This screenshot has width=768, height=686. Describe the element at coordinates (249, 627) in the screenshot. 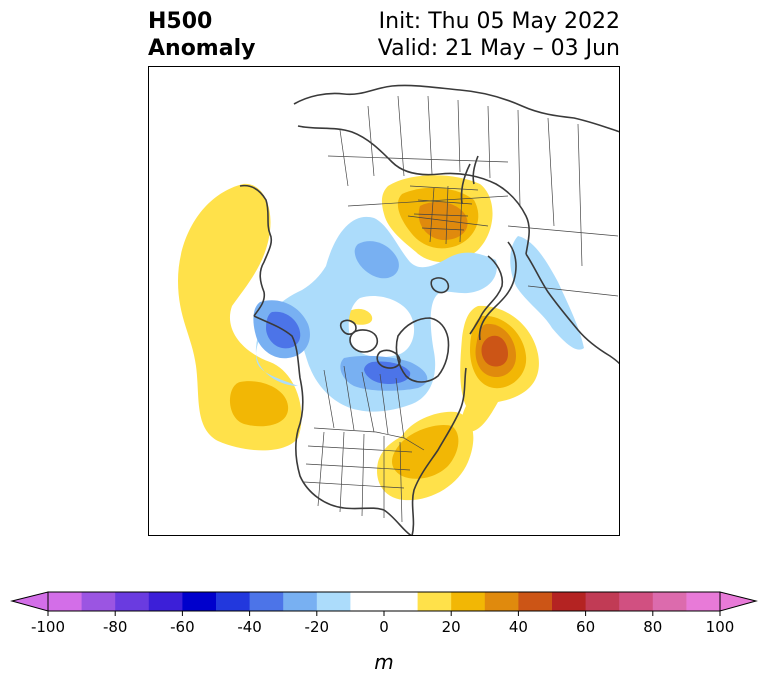

I see `colorbar-tick-label: -40` at that location.